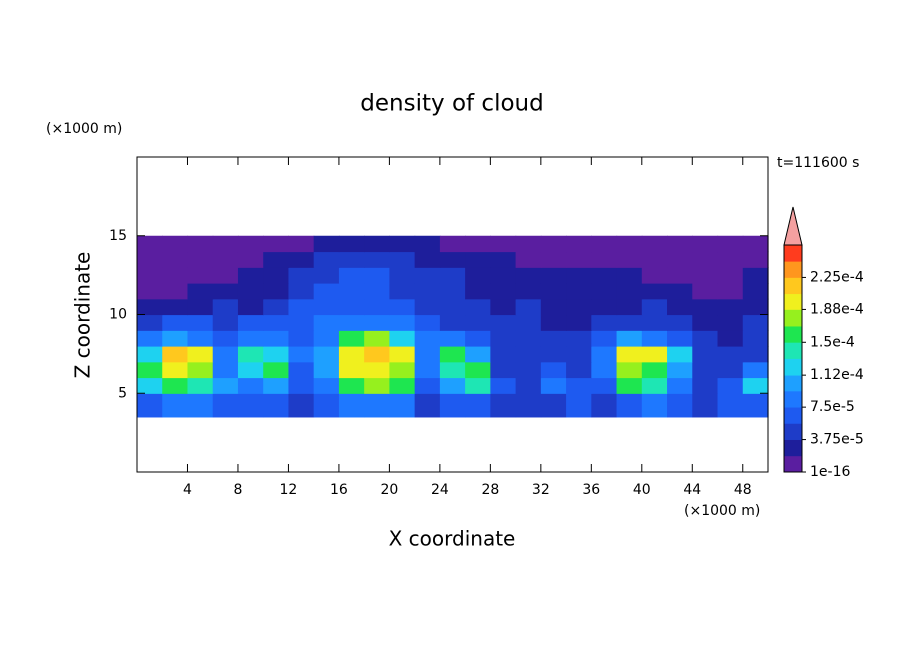  Describe the element at coordinates (722, 511) in the screenshot. I see `x-unit: (×1000 m)` at that location.